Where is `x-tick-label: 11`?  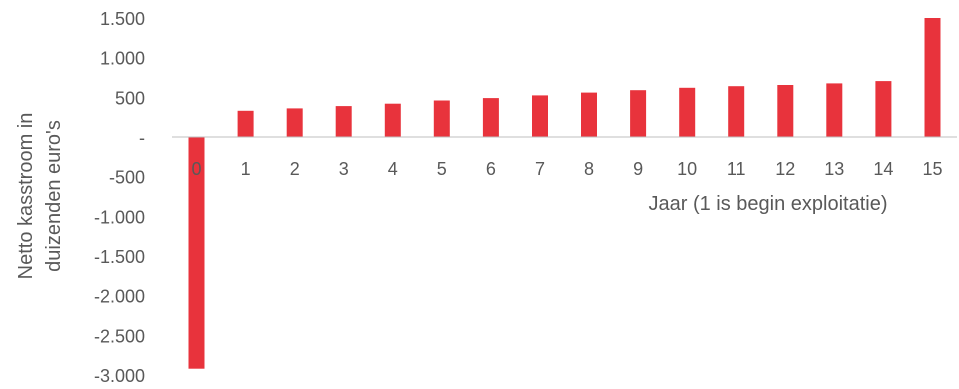
x-tick-label: 11 is located at coordinates (736, 169).